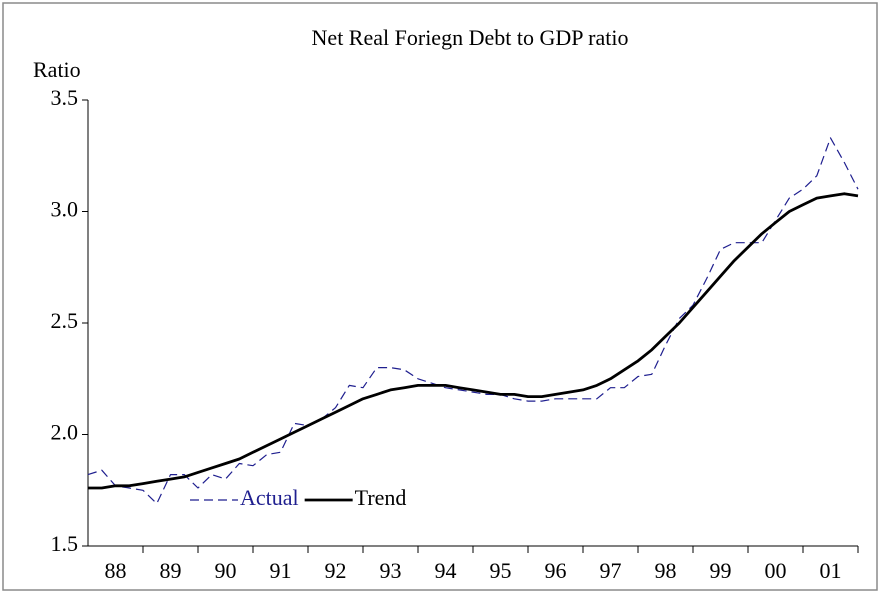 Image resolution: width=880 pixels, height=593 pixels. What do you see at coordinates (65, 209) in the screenshot?
I see `y-tick-label: 3.0` at bounding box center [65, 209].